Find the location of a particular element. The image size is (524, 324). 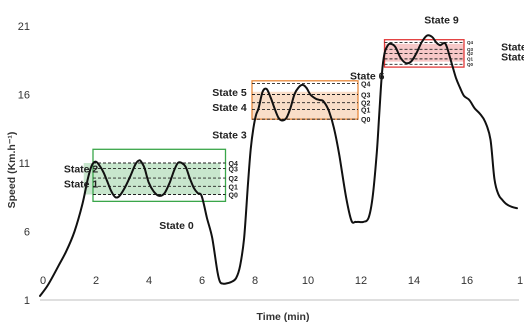

x-tick-label: 4 is located at coordinates (149, 281).